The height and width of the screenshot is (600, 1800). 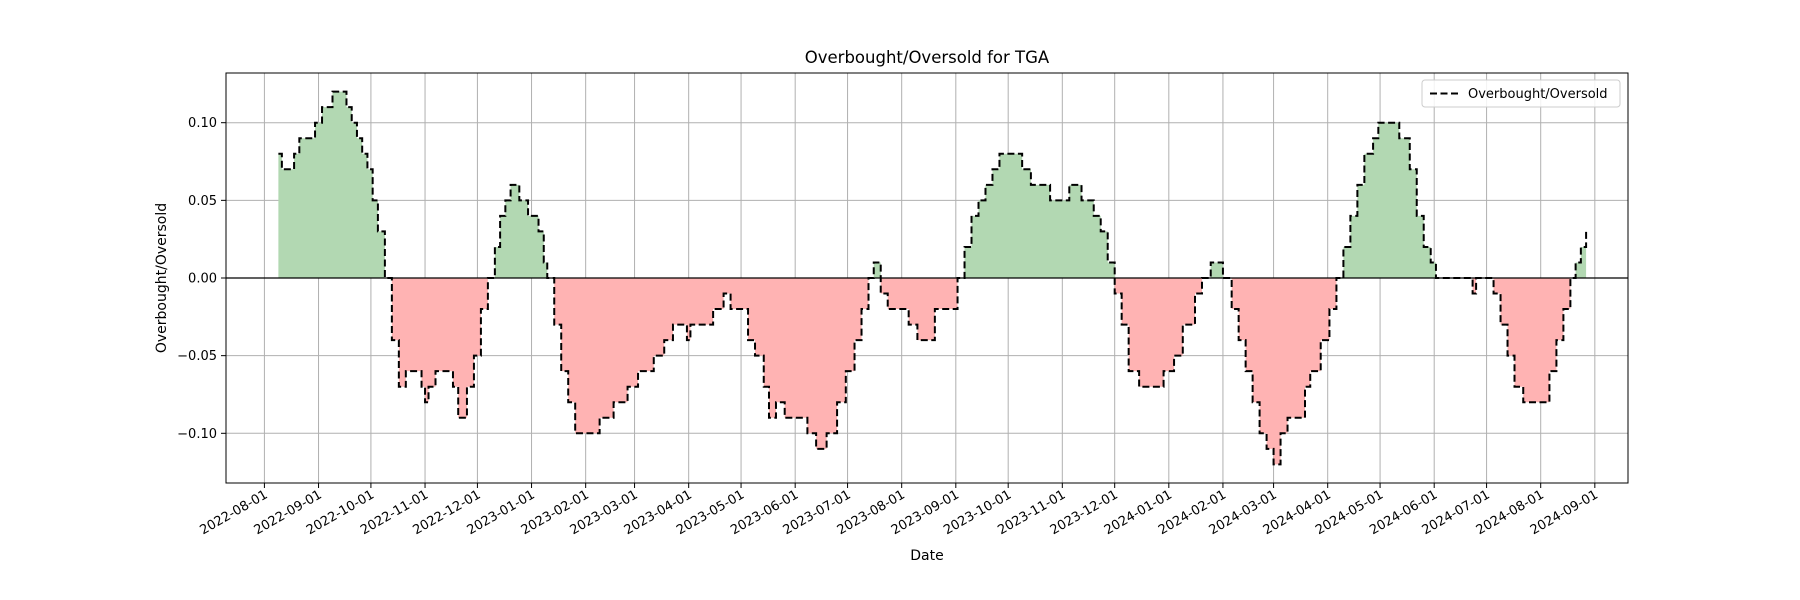 What do you see at coordinates (202, 123) in the screenshot?
I see `y-tick-label: 0.10` at bounding box center [202, 123].